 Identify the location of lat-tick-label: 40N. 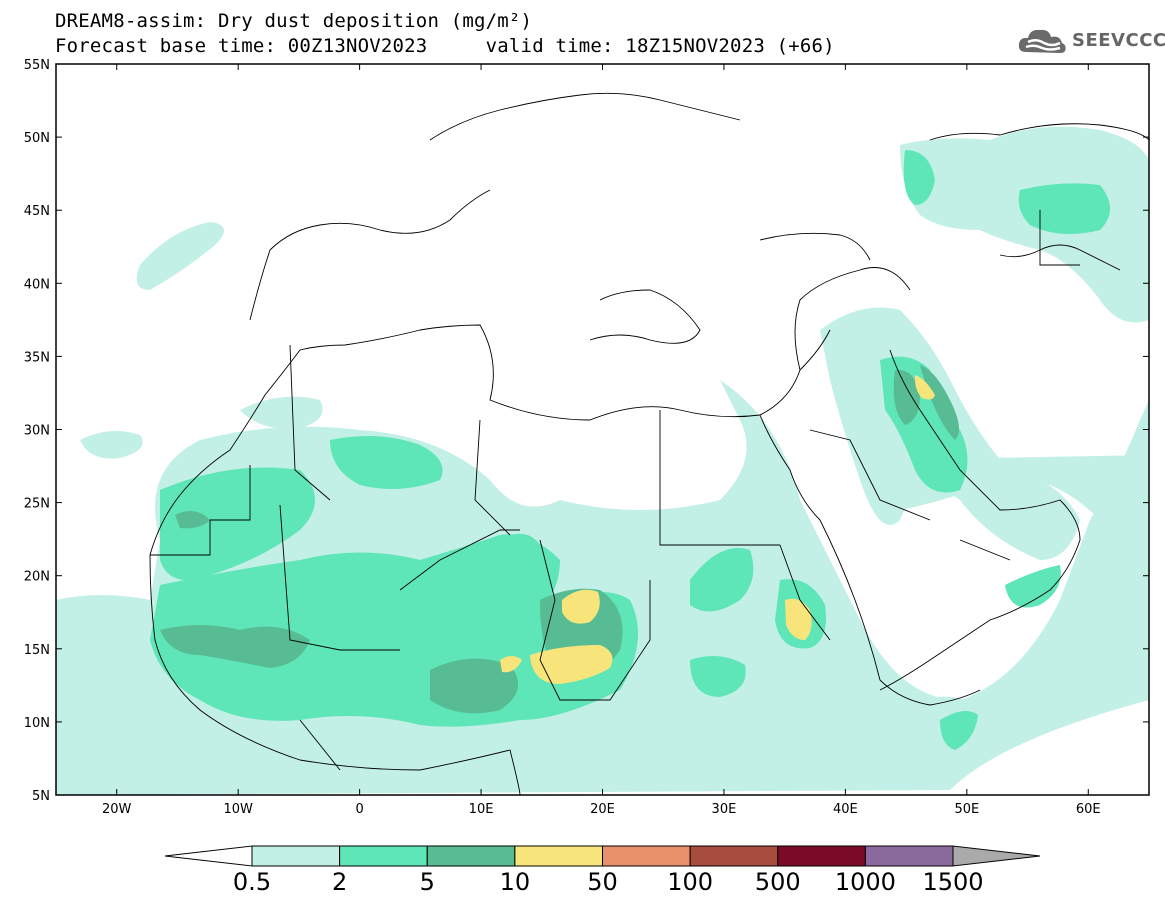
(37, 284).